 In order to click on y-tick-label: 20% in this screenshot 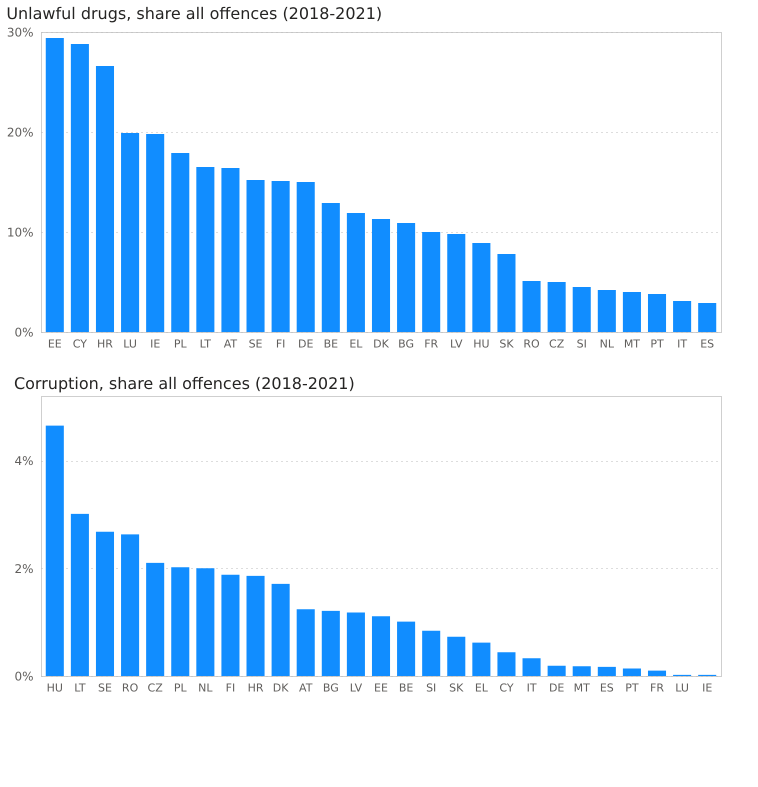, I will do `click(20, 133)`.